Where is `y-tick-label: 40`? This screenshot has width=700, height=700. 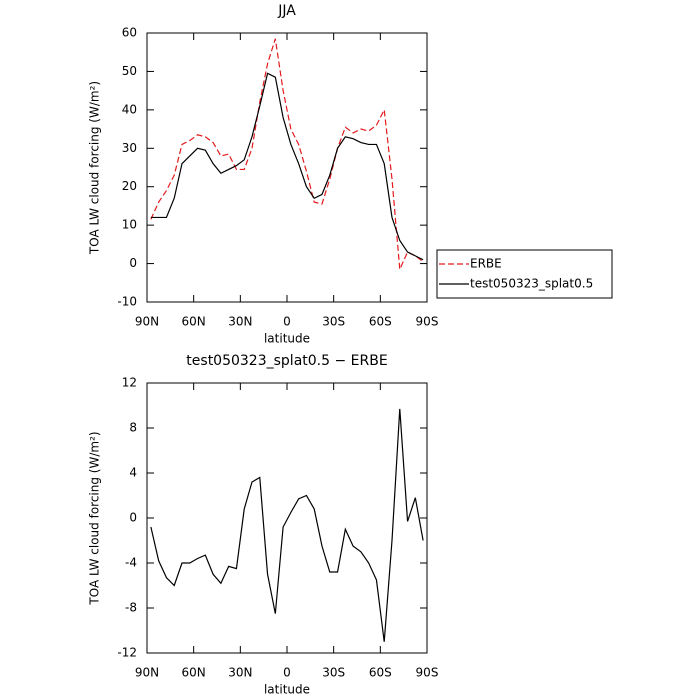 y-tick-label: 40 is located at coordinates (129, 109).